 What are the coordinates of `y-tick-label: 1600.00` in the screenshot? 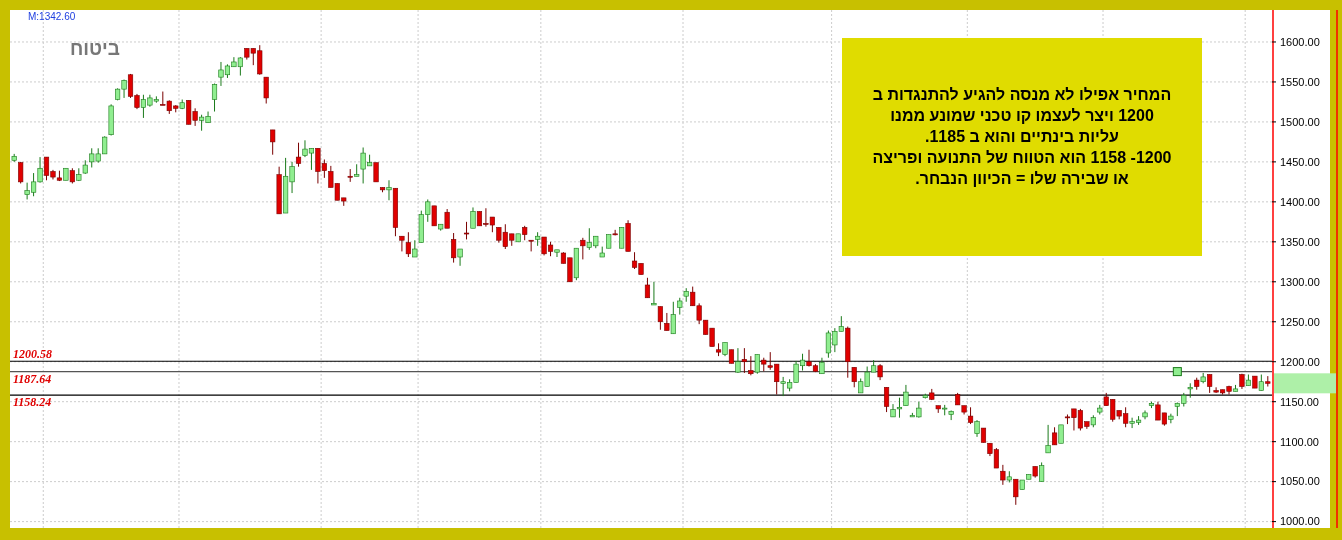 It's located at (1300, 41).